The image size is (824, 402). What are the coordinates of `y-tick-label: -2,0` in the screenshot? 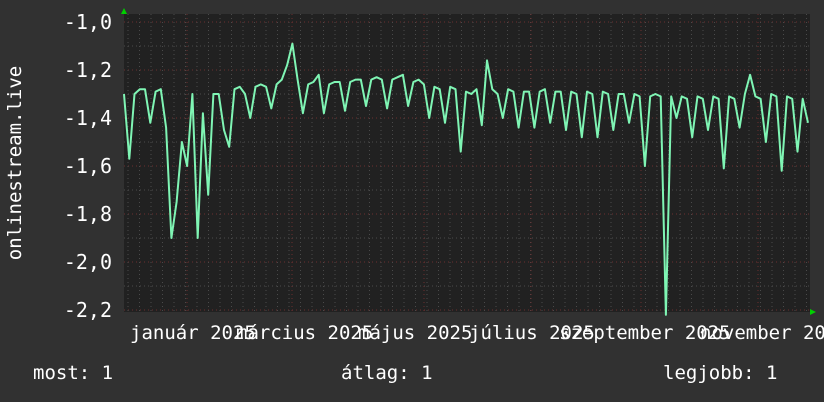 It's located at (88, 262).